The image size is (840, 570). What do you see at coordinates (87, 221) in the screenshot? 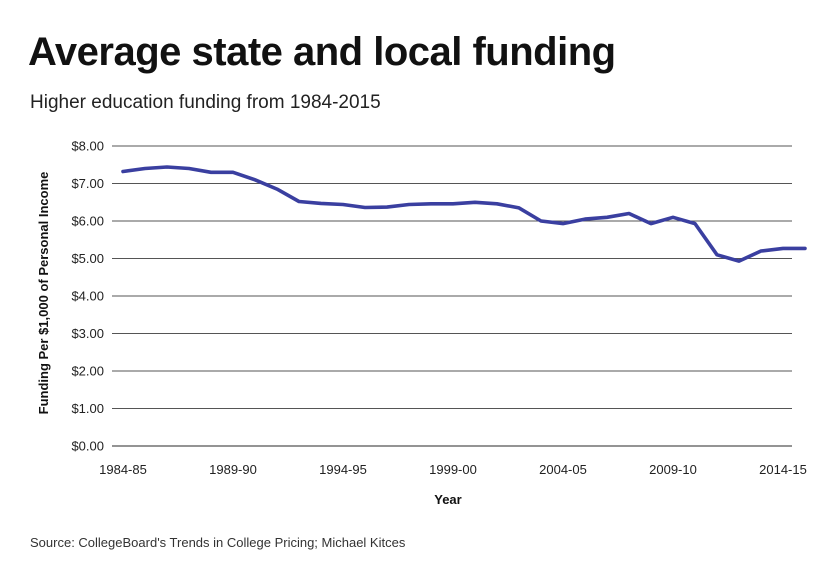
I see `y-tick-label: $6.00` at bounding box center [87, 221].